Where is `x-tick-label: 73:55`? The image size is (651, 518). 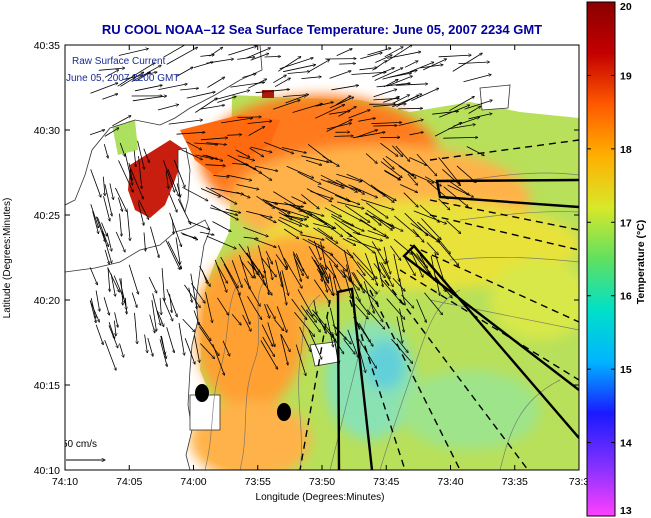
x-tick-label: 73:55 is located at coordinates (258, 482).